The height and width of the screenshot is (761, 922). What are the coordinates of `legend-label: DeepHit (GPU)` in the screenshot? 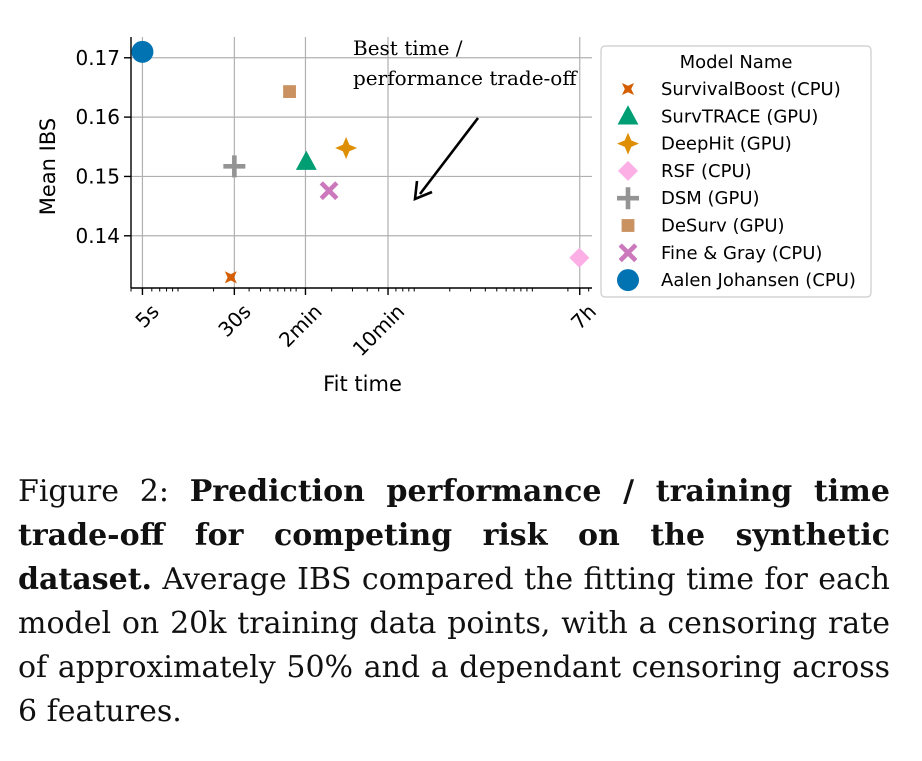 It's located at (726, 144).